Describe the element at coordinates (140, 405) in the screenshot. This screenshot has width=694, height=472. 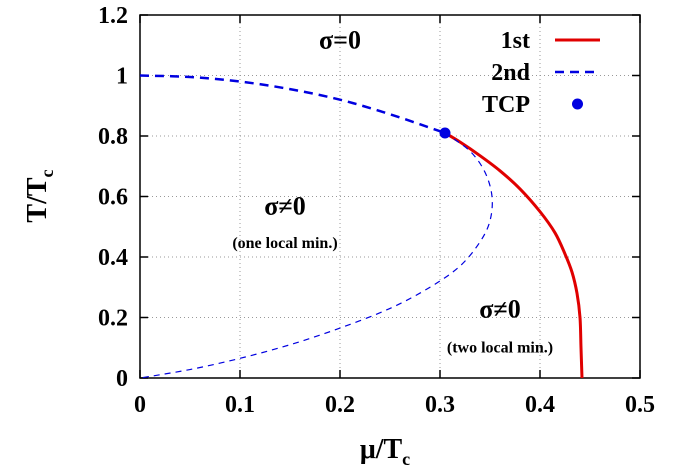
I see `x-tick-label: 0` at that location.